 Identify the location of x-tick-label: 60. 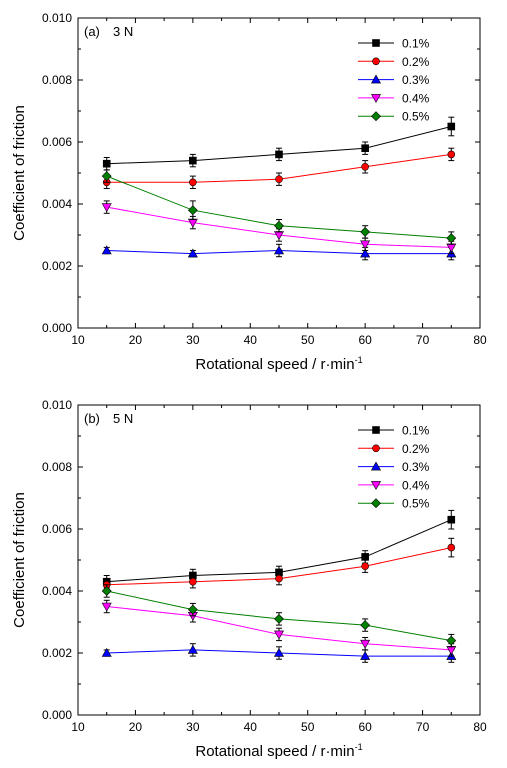
(365, 340).